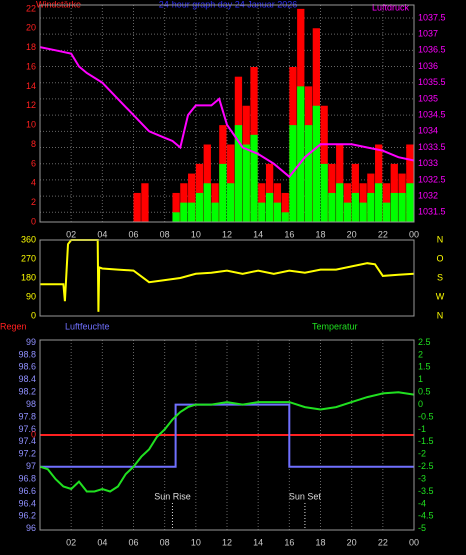  Describe the element at coordinates (440, 315) in the screenshot. I see `direction-label: N` at that location.